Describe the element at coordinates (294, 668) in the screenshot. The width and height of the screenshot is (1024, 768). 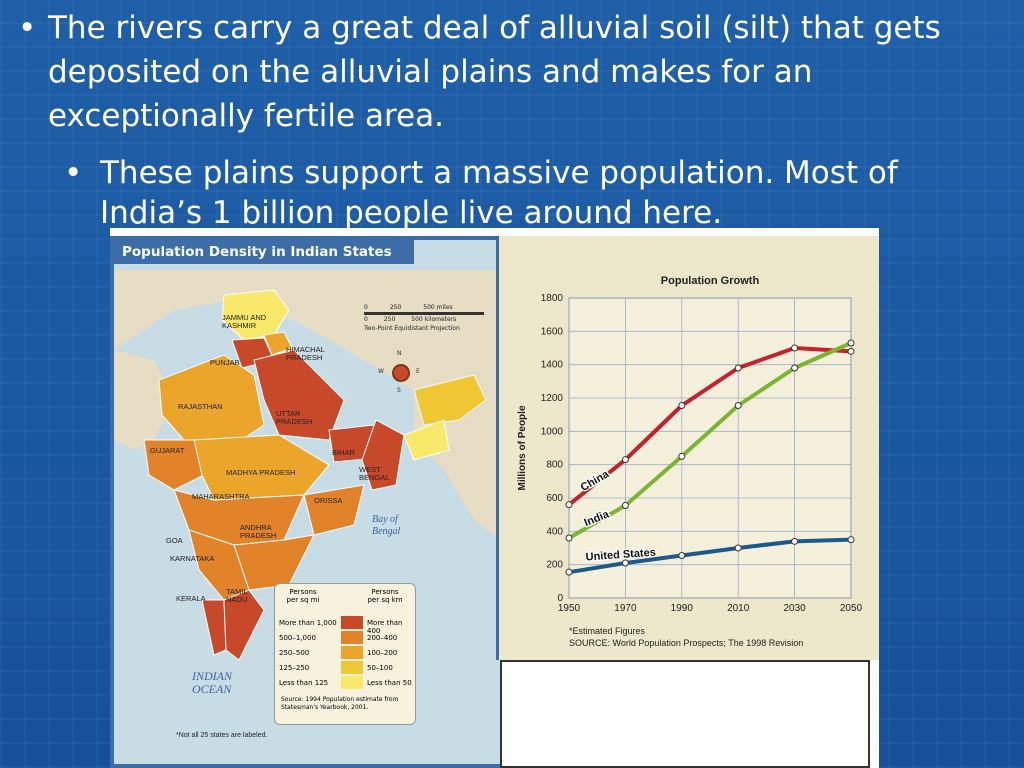
I see `legend-mi-label: 125–250` at that location.